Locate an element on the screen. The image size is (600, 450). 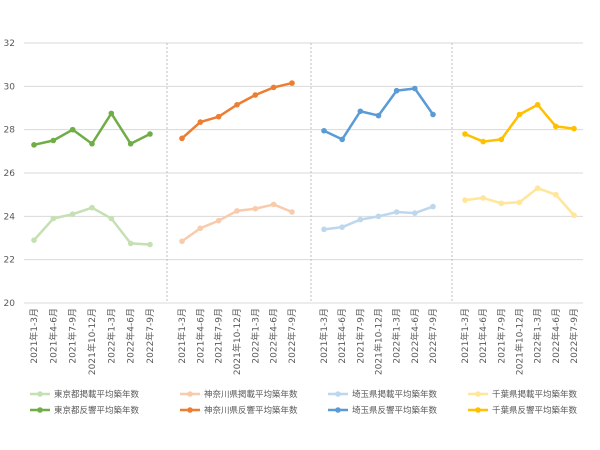
y-tick-label: 20 is located at coordinates (10, 304).